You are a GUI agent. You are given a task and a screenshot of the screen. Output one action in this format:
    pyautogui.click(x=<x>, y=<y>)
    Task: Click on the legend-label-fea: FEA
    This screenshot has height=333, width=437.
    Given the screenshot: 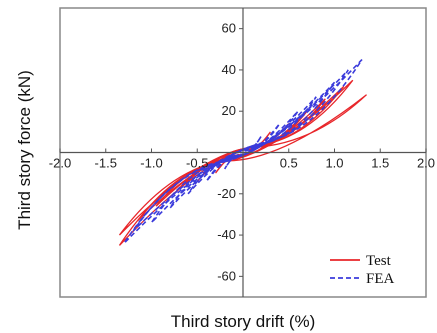 What is the action you would take?
    pyautogui.click(x=380, y=279)
    